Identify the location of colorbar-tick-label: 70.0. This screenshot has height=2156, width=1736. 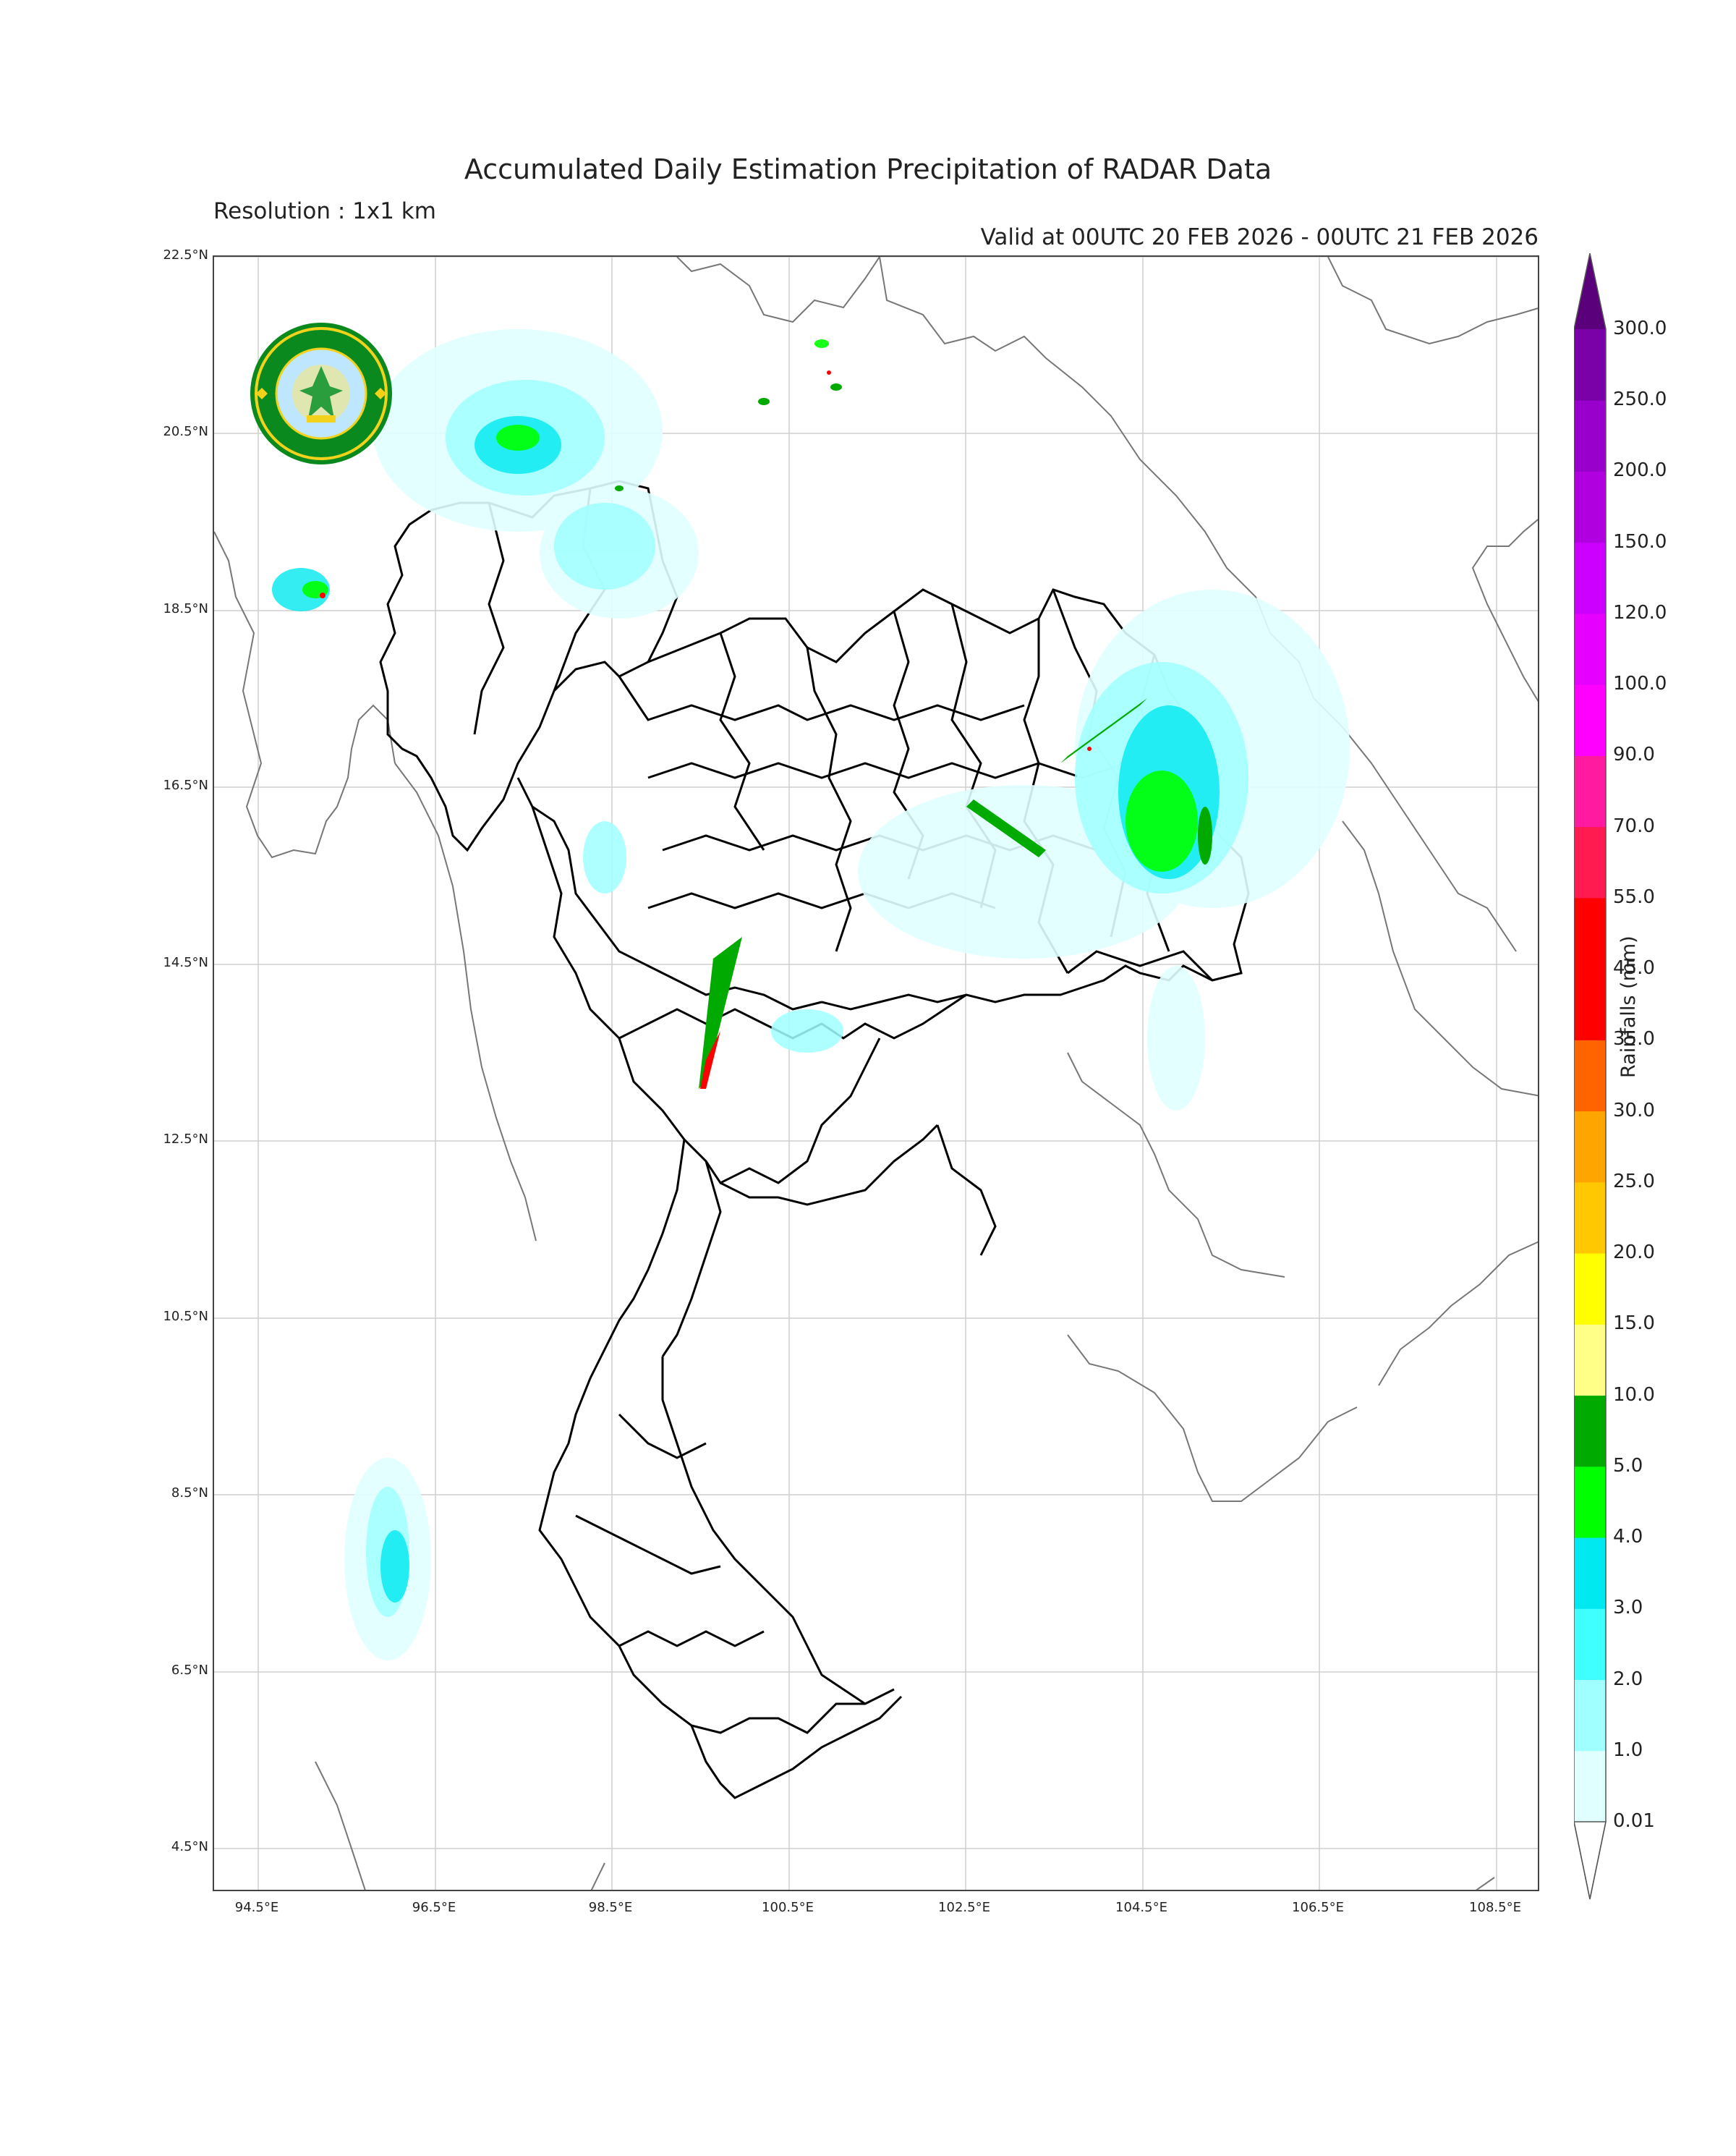
(1634, 826).